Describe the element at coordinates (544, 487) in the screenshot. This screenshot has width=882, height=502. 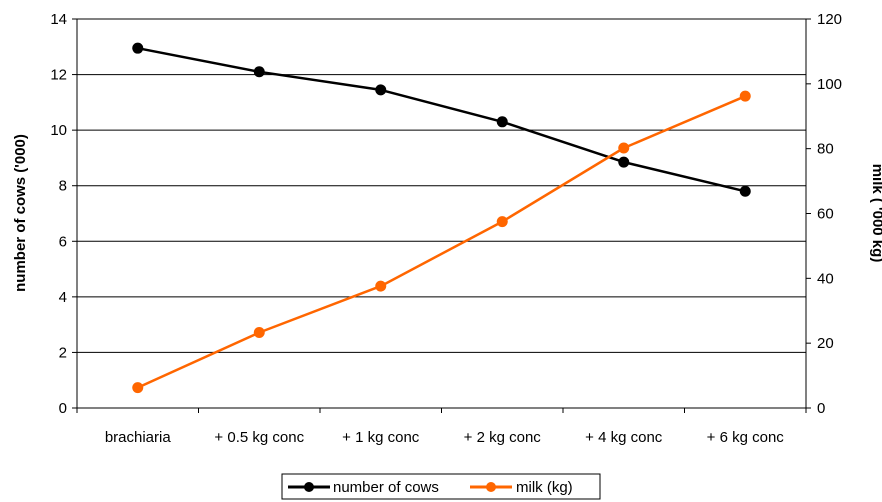
I see `legend-label-milk: milk (kg)` at that location.